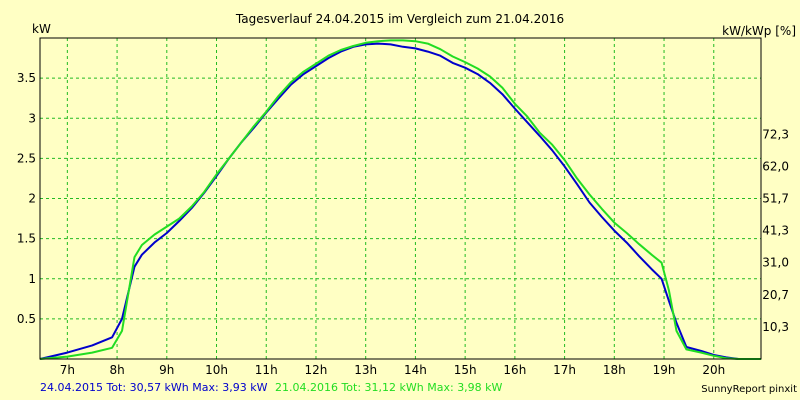 Image resolution: width=800 pixels, height=400 pixels. Describe the element at coordinates (26, 78) in the screenshot. I see `y-left-tick-label-6: 3.5` at that location.